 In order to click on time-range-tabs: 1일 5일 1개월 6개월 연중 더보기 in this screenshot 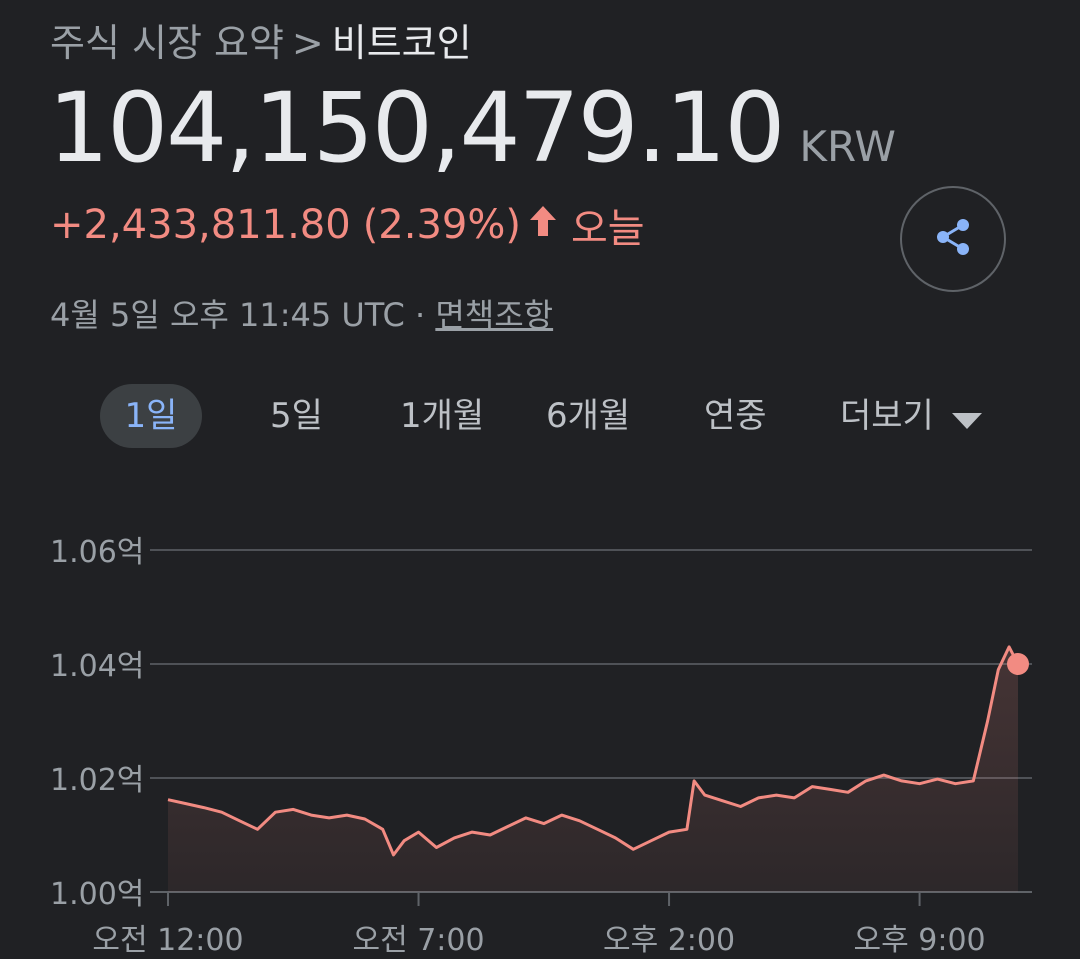, I will do `click(550, 416)`.